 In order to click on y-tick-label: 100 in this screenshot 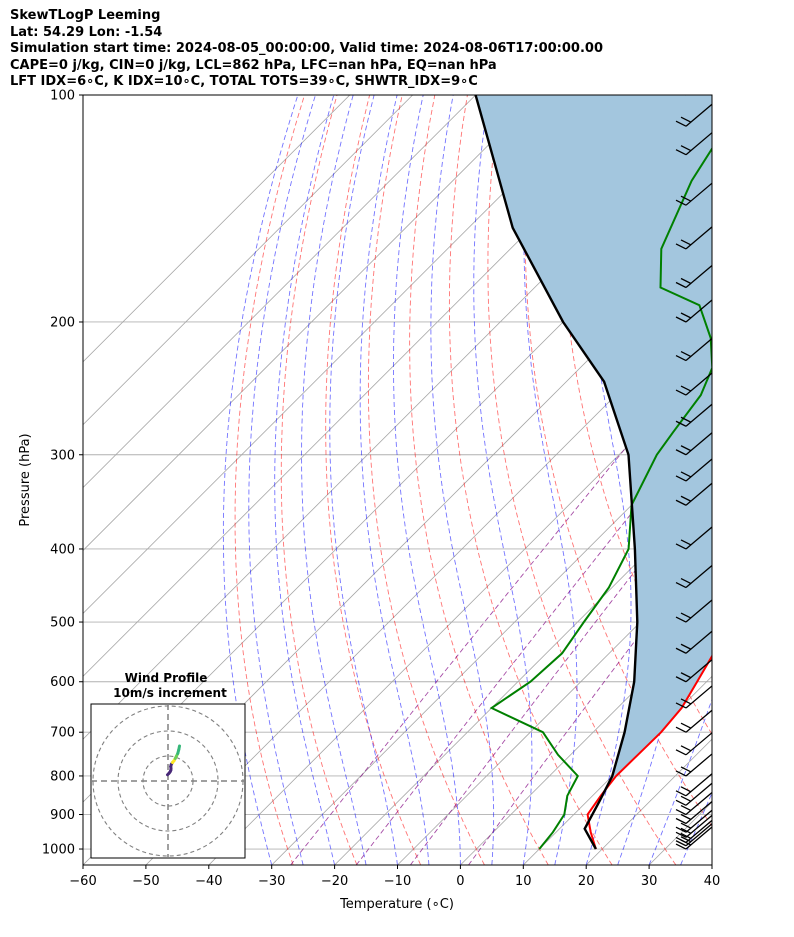, I will do `click(62, 96)`.